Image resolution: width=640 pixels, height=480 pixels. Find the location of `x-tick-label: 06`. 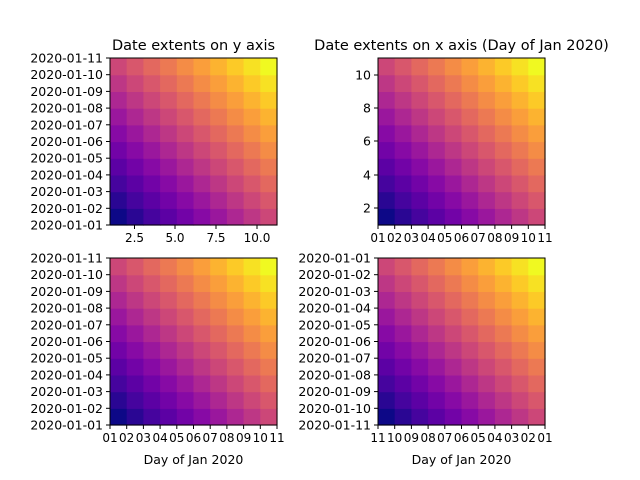

x-tick-label: 06 is located at coordinates (193, 438).